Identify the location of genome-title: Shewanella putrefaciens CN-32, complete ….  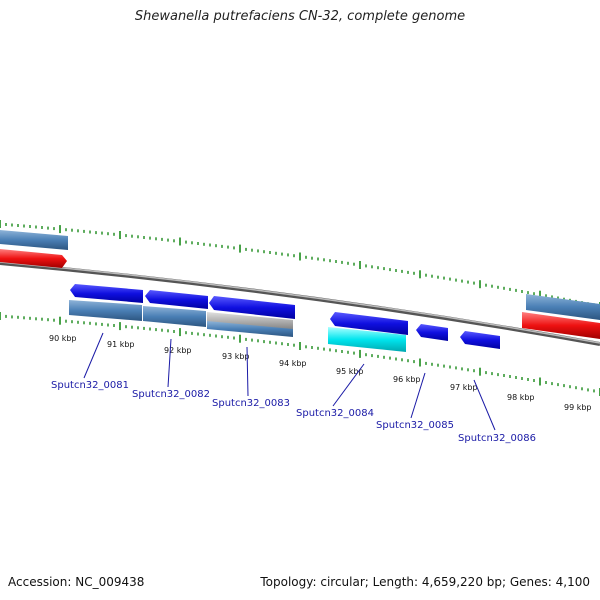
(300, 16).